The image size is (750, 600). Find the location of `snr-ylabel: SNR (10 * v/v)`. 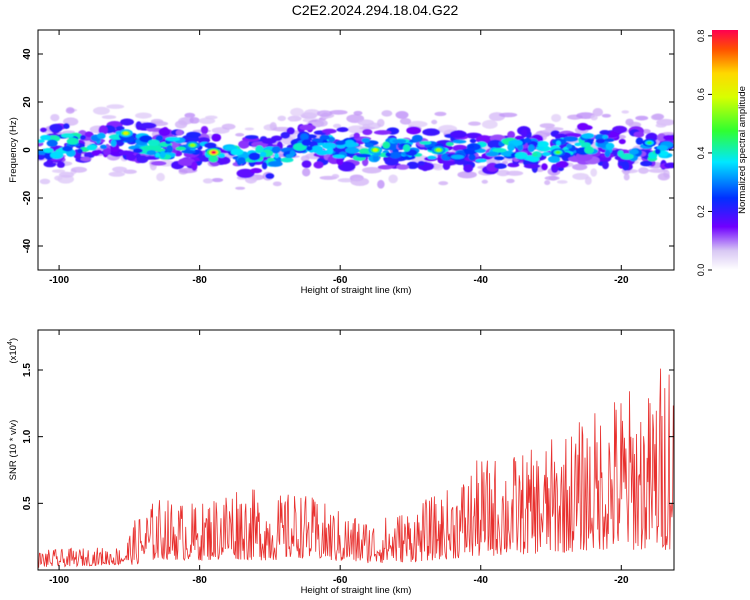

snr-ylabel: SNR (10 * v/v) is located at coordinates (13, 450).